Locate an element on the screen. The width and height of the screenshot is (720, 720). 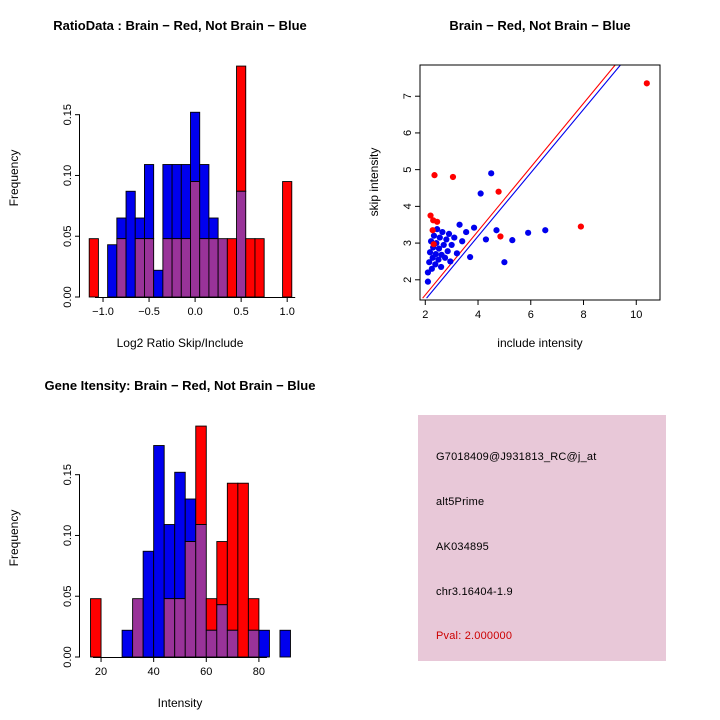
info-line-event-type: alt5Prime is located at coordinates (460, 502).